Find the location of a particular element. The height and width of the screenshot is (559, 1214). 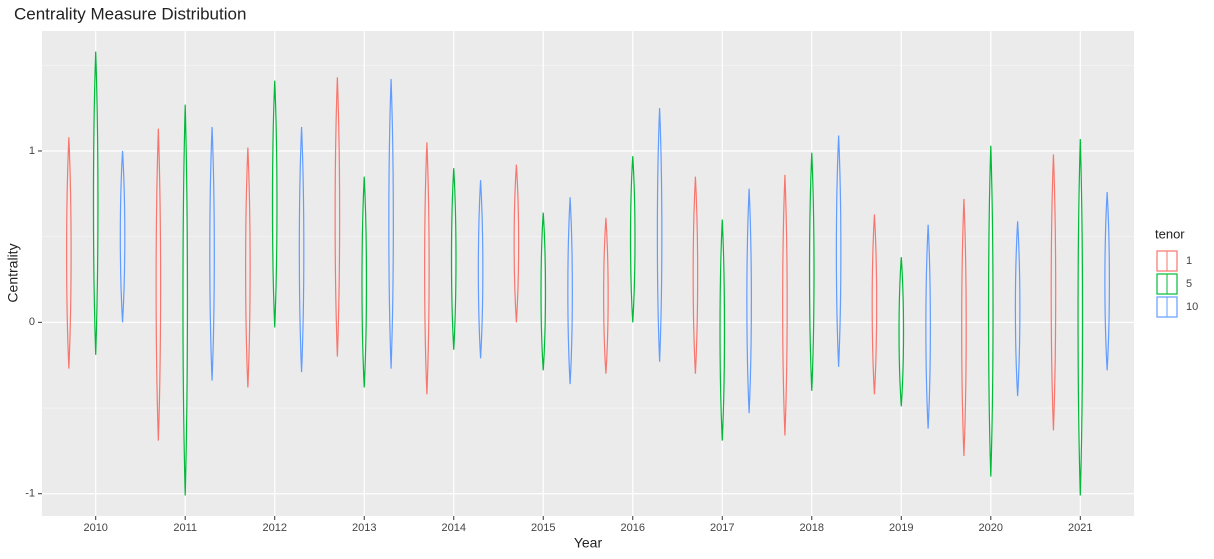

x-tick-label: 2020 is located at coordinates (991, 528).